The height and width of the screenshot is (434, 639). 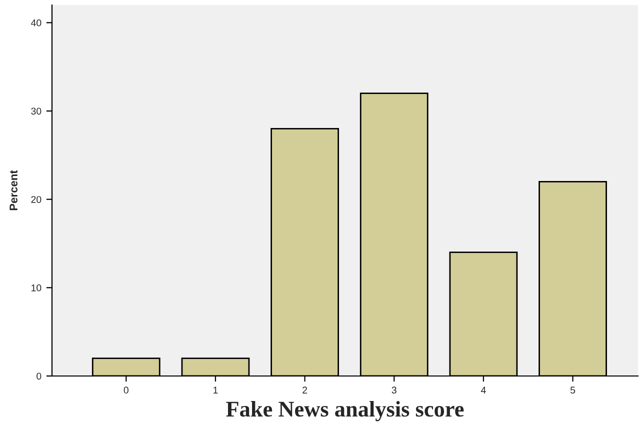 I want to click on x-tick-label: 3, so click(x=394, y=390).